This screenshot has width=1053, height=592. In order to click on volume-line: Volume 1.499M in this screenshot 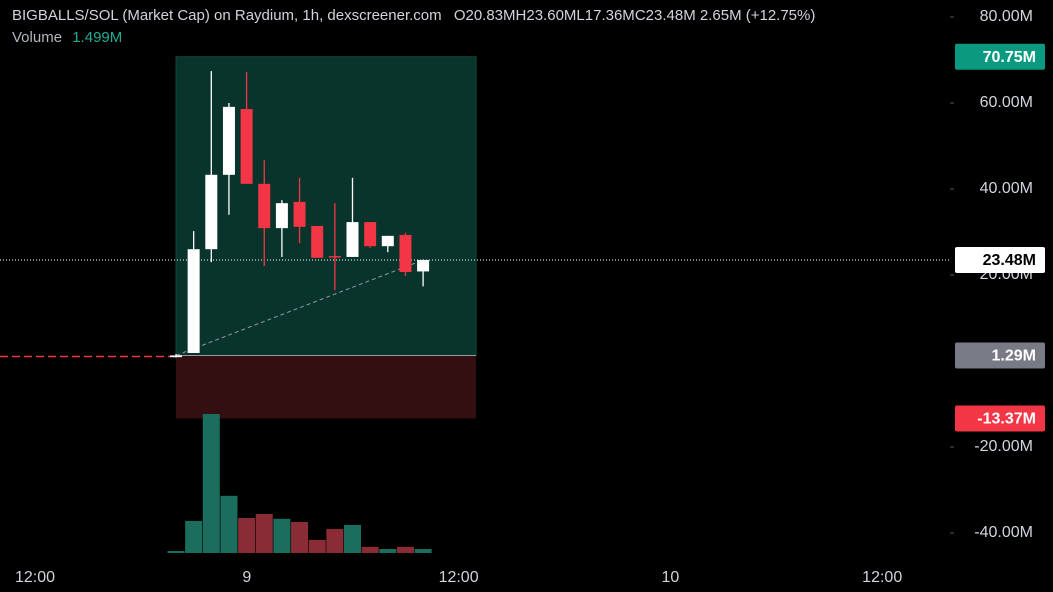, I will do `click(413, 38)`.